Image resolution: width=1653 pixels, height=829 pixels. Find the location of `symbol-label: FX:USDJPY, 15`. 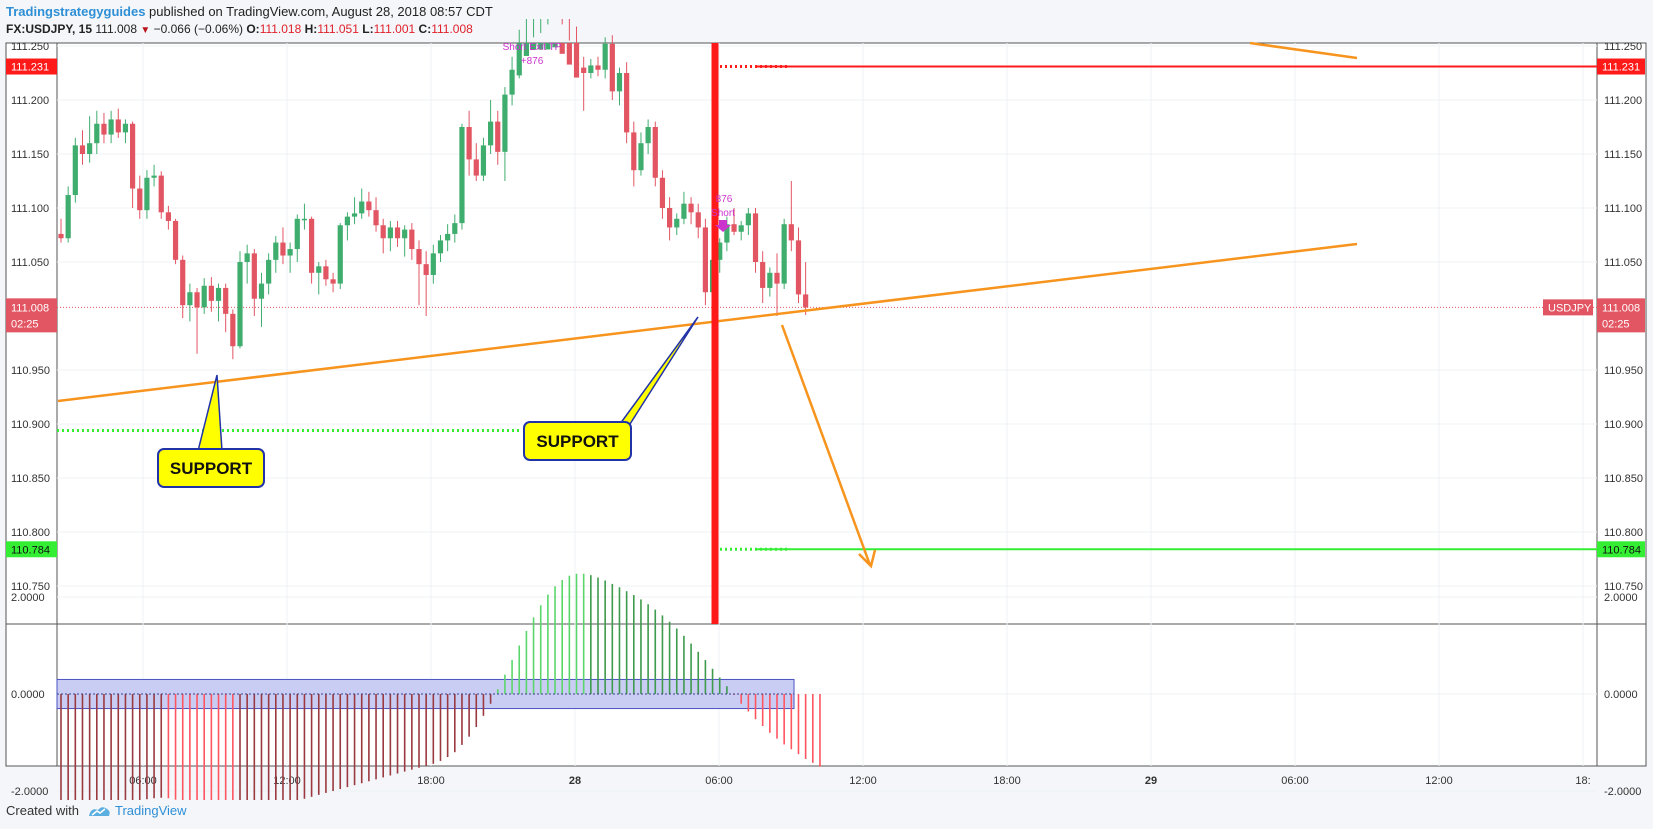

symbol-label: FX:USDJPY, 15 is located at coordinates (49, 29).